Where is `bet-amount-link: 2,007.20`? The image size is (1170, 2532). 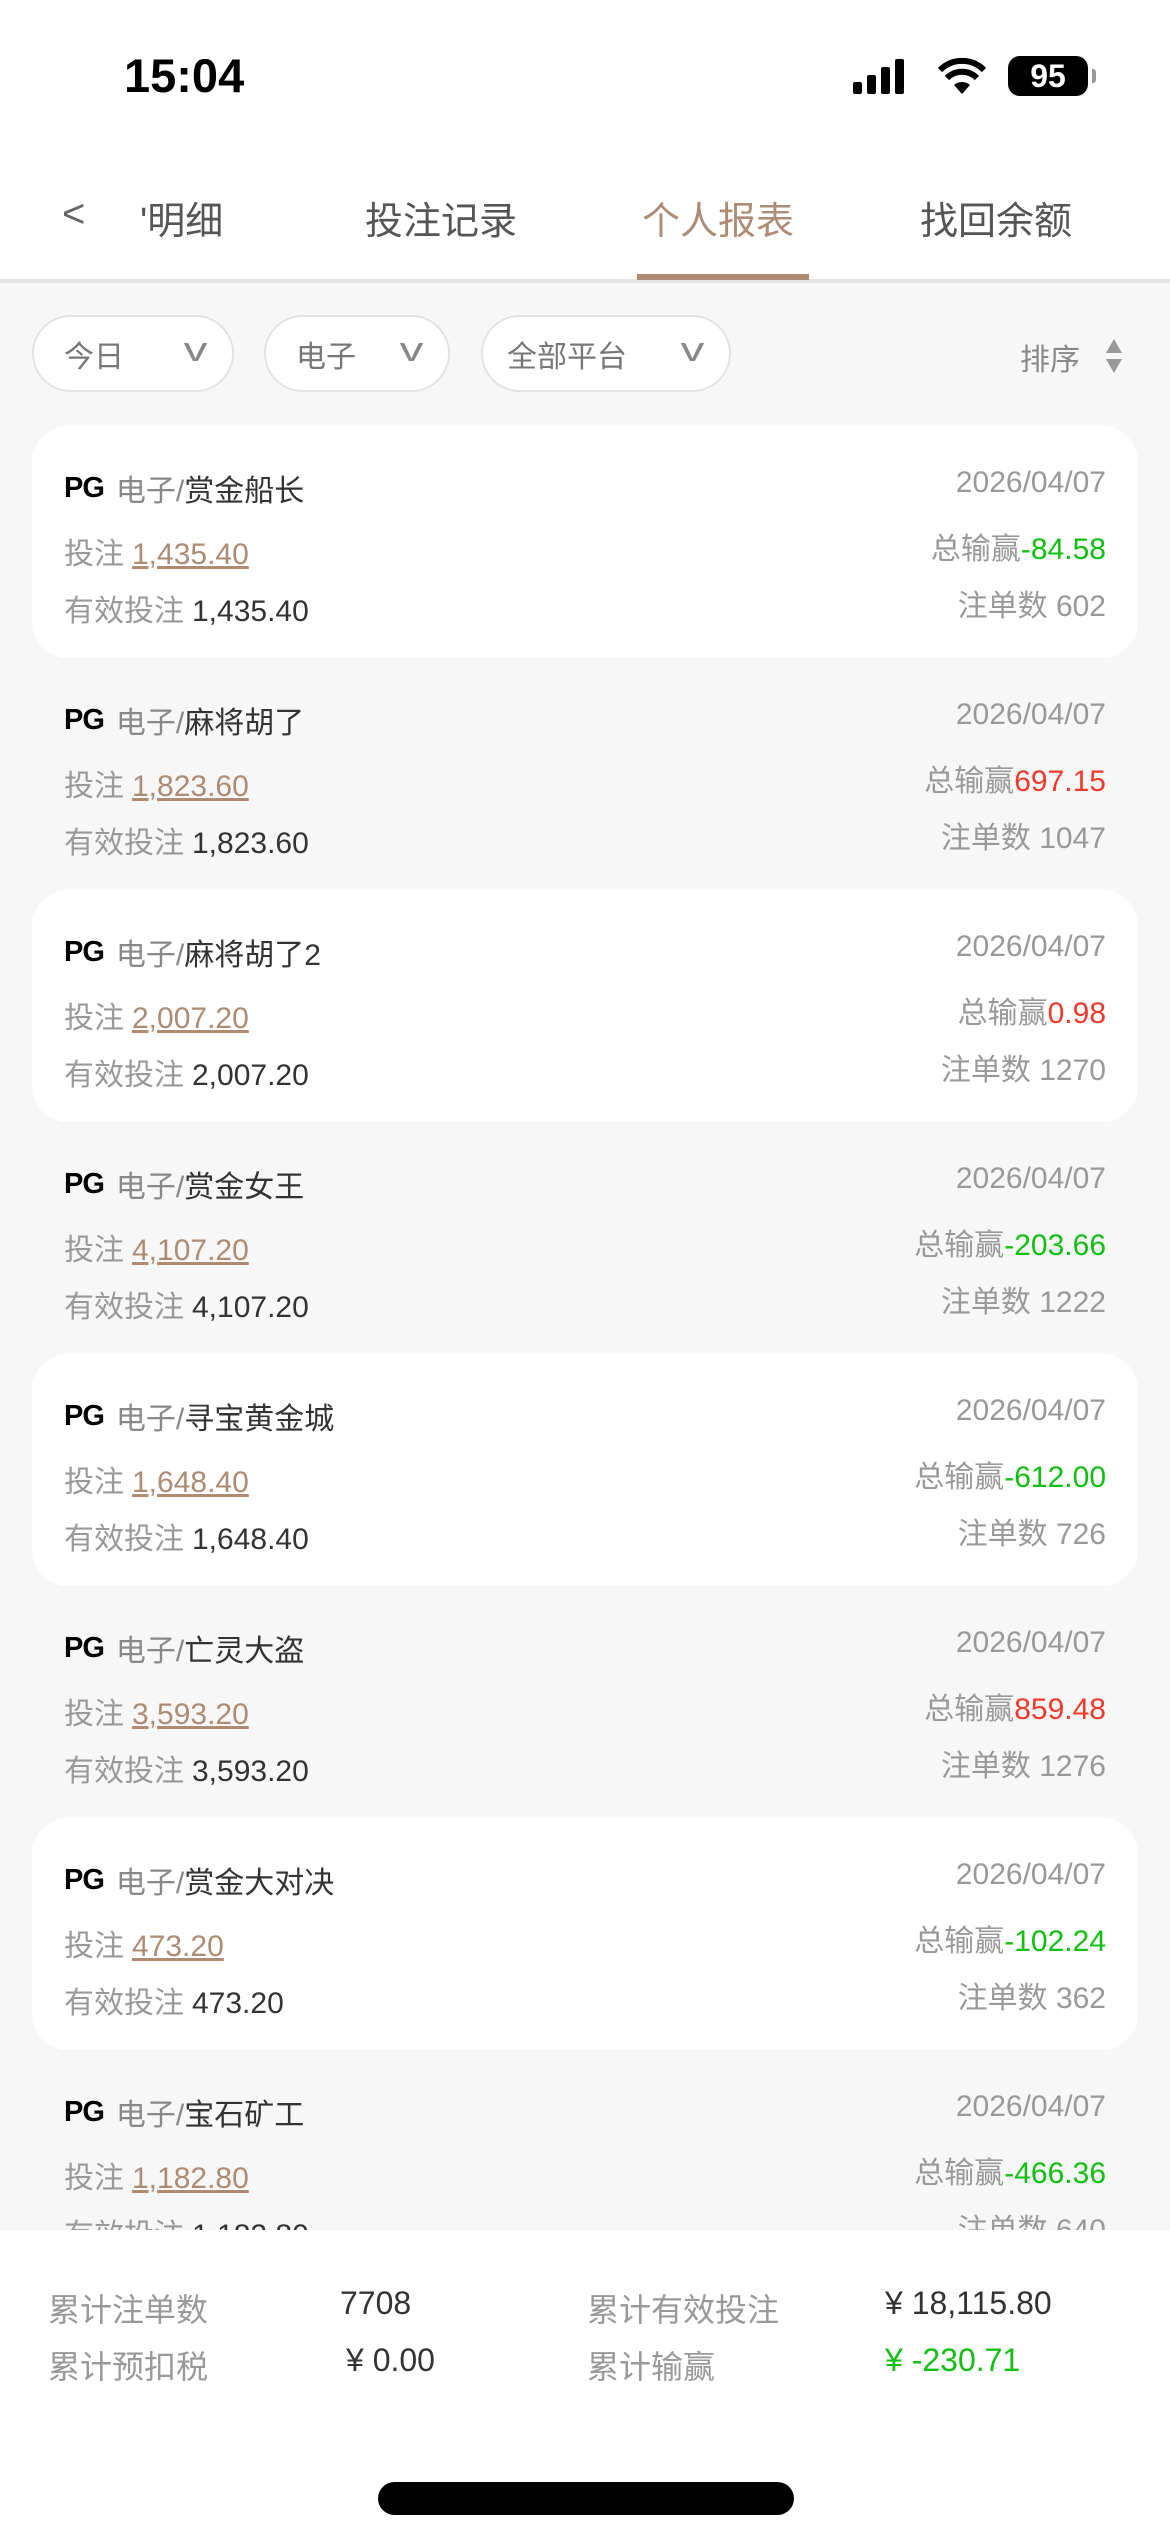 bet-amount-link: 2,007.20 is located at coordinates (190, 1018).